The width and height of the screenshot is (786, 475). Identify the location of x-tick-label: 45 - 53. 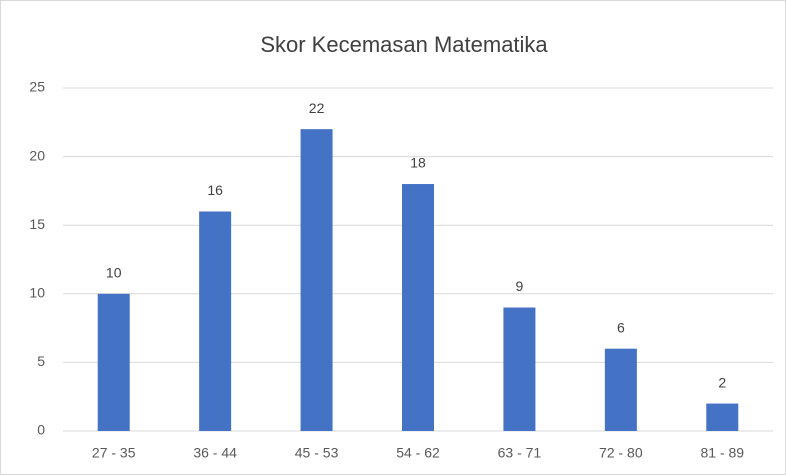
(317, 453).